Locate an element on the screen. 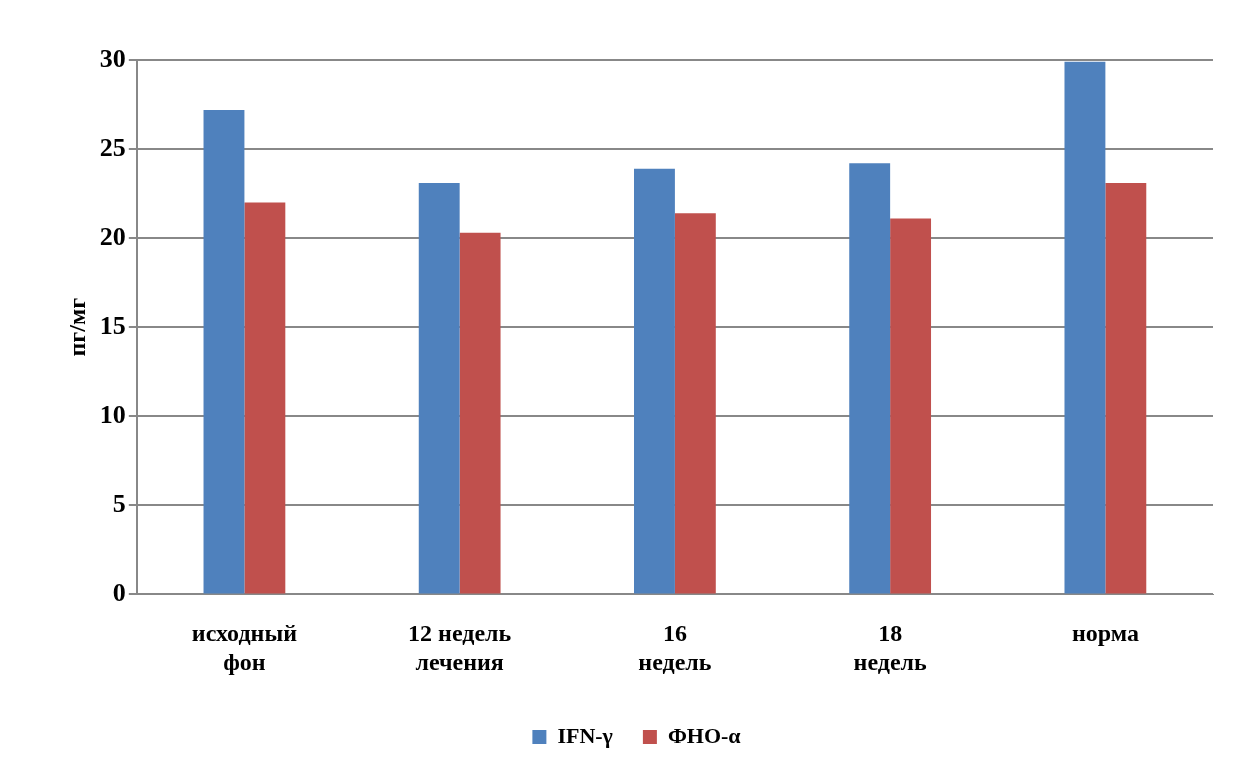  x-tick-label: 16 недель is located at coordinates (675, 647).